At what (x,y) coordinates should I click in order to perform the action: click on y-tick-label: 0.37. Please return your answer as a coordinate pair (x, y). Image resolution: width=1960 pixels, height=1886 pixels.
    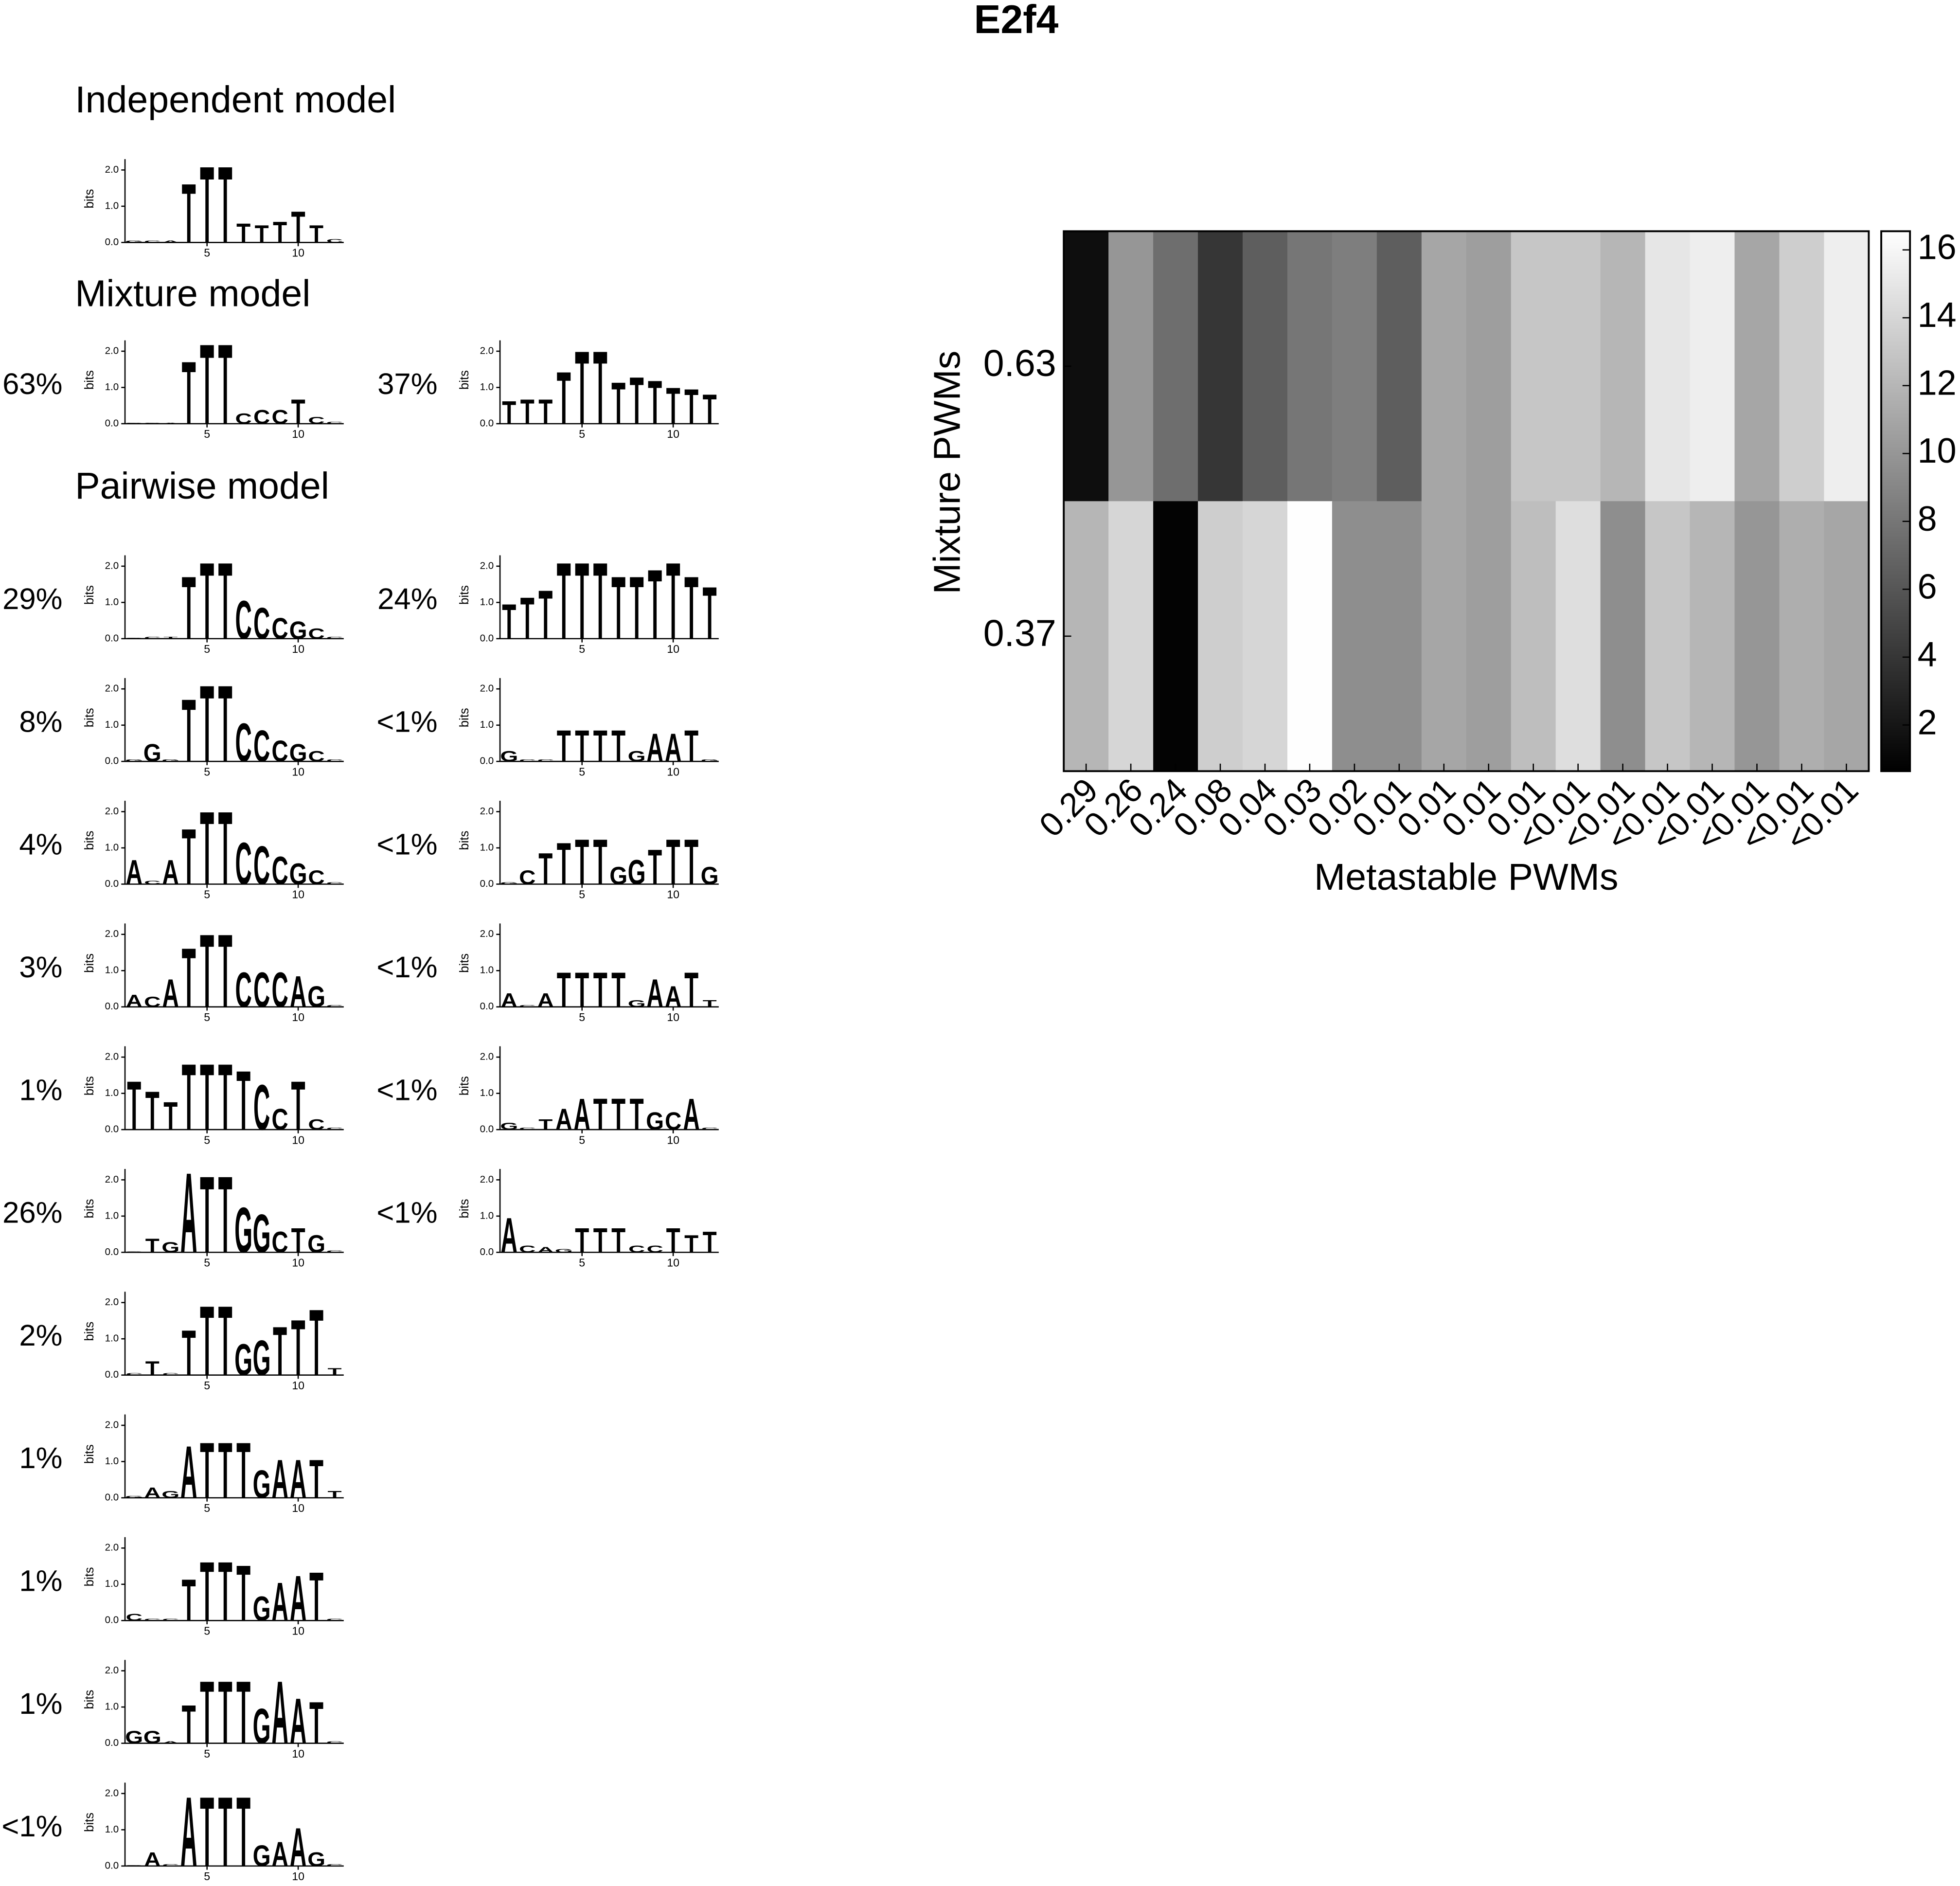
    Looking at the image, I should click on (1019, 633).